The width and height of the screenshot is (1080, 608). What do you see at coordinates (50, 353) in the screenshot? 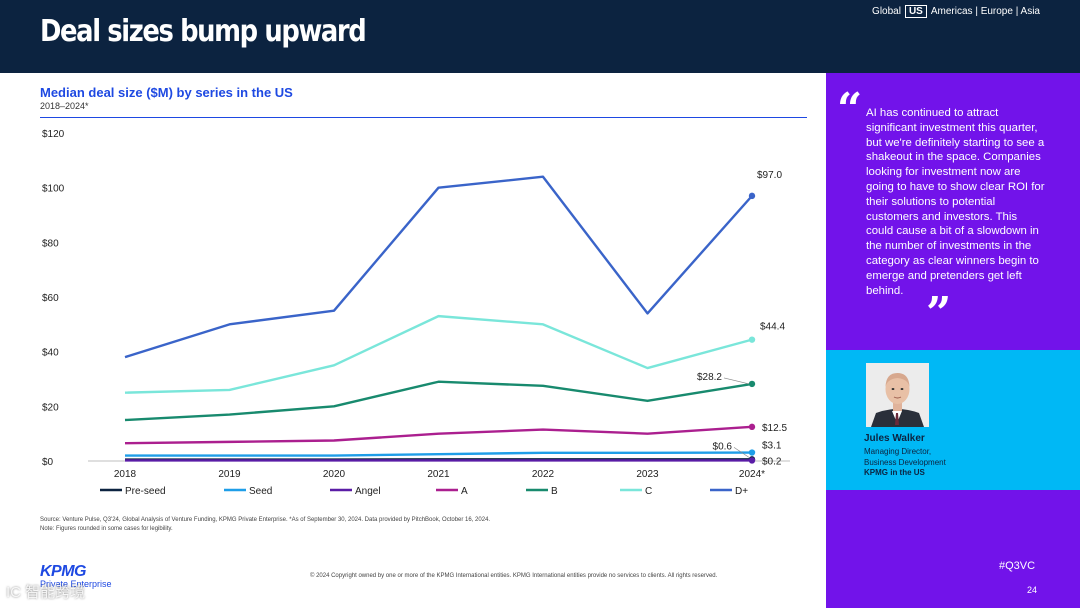
I see `y-tick-label: $40` at bounding box center [50, 353].